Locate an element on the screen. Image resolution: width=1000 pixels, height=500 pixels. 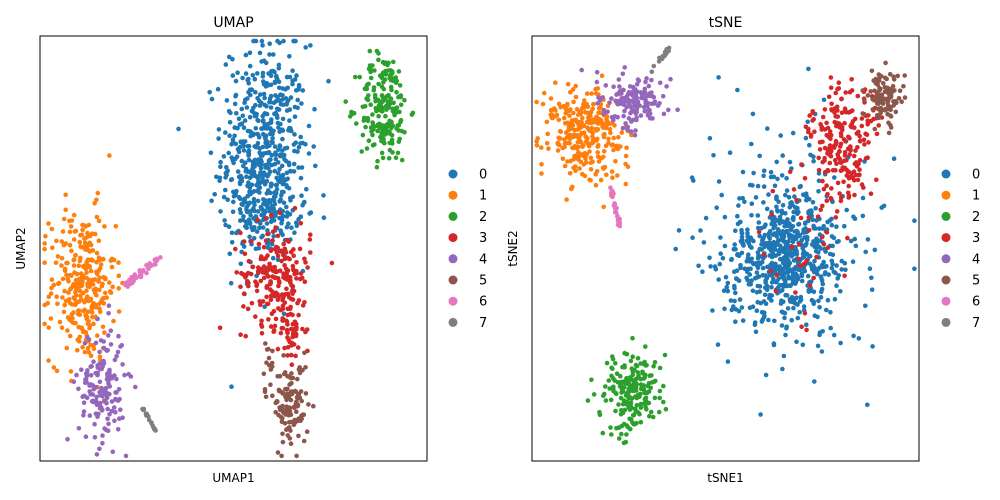
legend-label: 5 is located at coordinates (976, 281).